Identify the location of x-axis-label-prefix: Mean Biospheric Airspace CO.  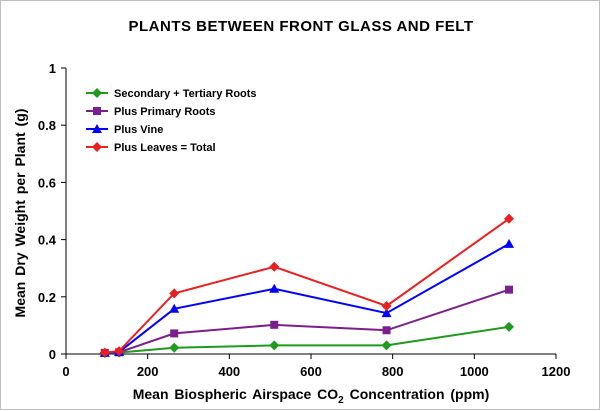
(236, 394).